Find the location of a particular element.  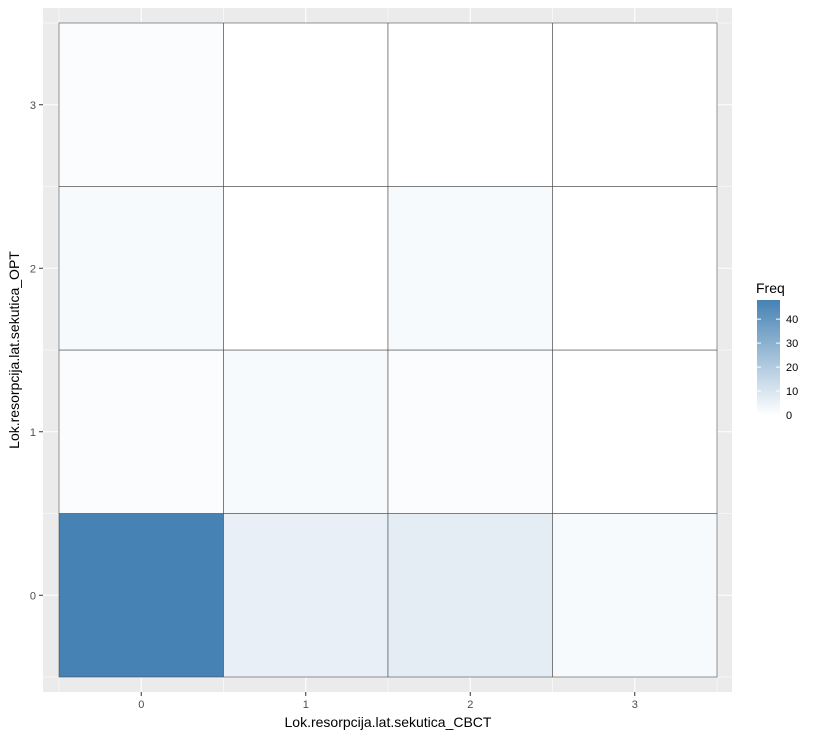

legend-tick-label: 40 is located at coordinates (792, 320).